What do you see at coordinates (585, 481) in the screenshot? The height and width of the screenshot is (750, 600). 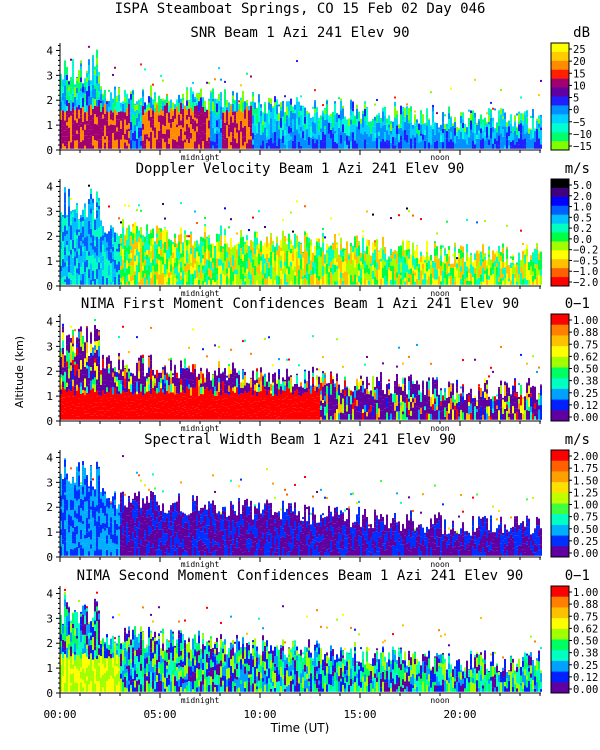 I see `colorbar-label: 1.50` at bounding box center [585, 481].